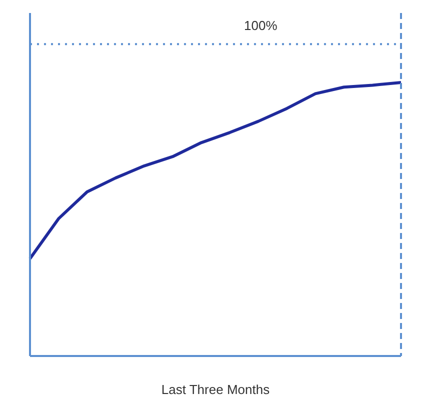  Describe the element at coordinates (215, 389) in the screenshot. I see `x-axis-title: Last Three Months` at that location.